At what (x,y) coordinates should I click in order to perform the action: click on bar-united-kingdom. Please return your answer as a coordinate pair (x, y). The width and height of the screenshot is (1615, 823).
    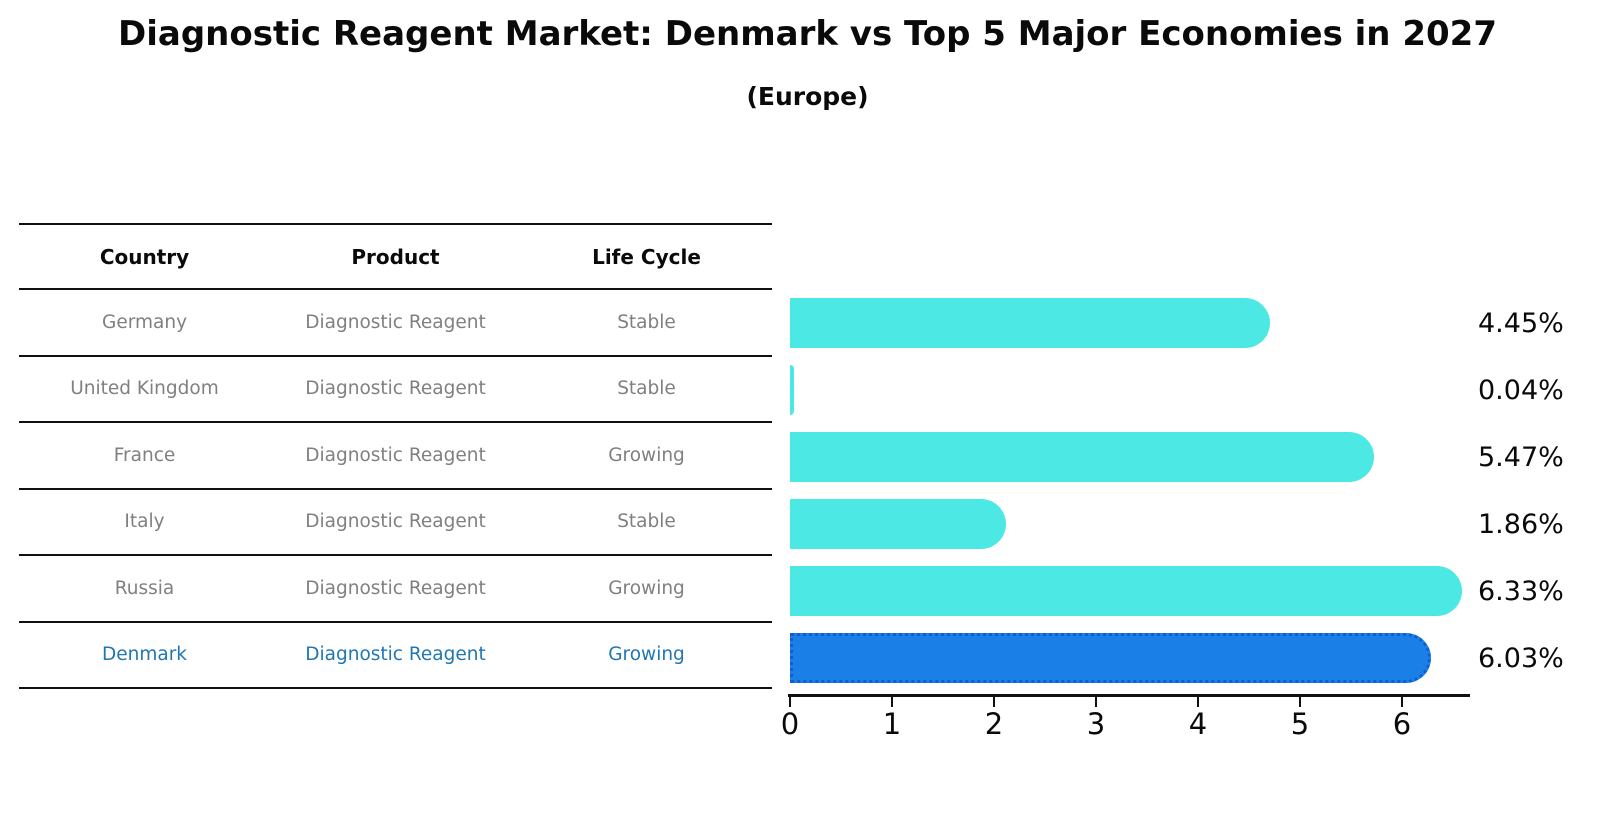
    Looking at the image, I should click on (792, 390).